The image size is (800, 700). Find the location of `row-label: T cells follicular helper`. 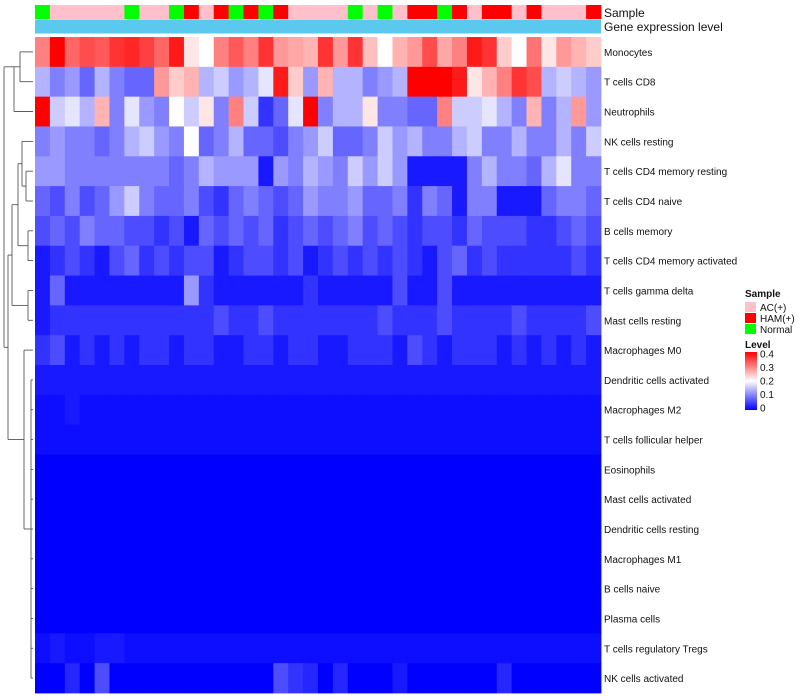

row-label: T cells follicular helper is located at coordinates (653, 441).